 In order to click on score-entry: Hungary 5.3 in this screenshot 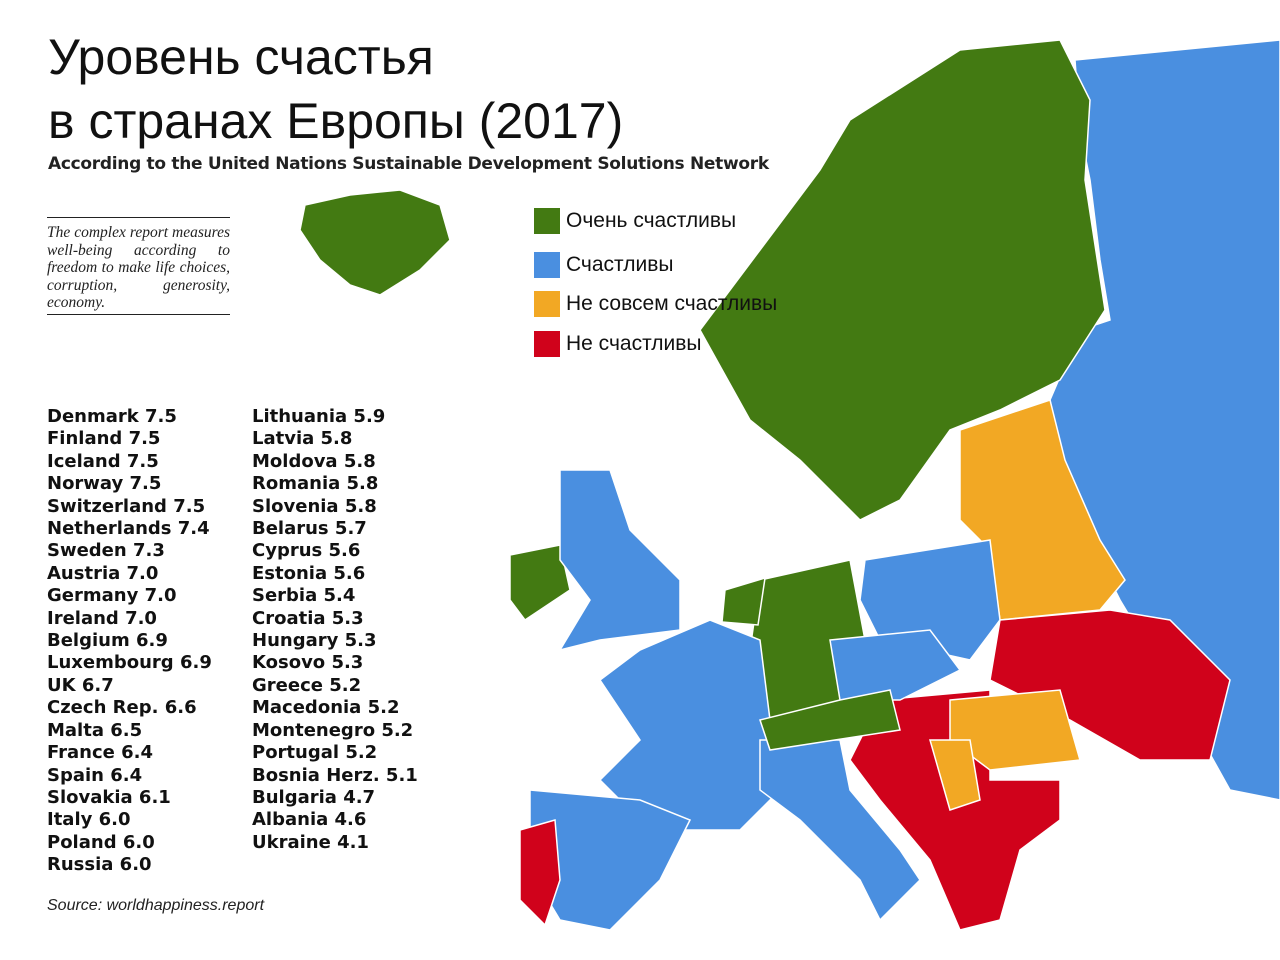, I will do `click(314, 641)`.